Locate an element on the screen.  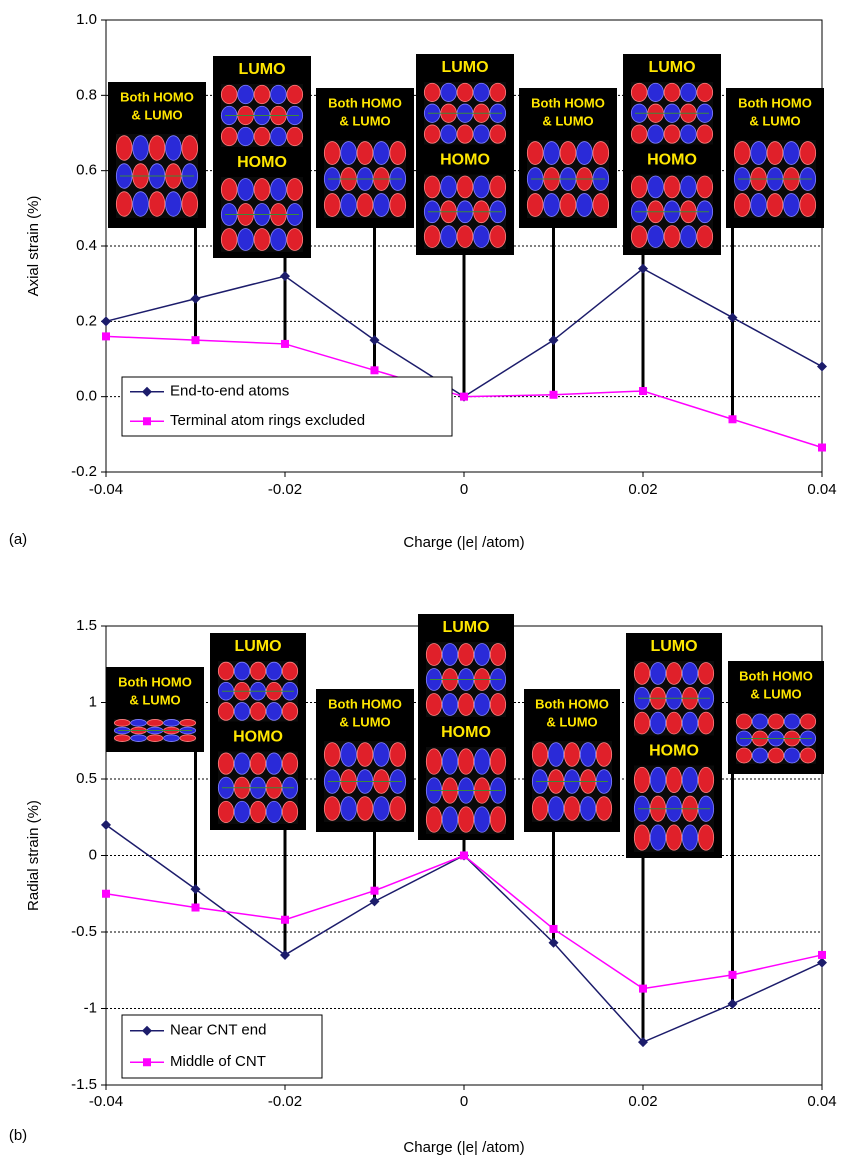
x-tick-label: 0 is located at coordinates (464, 489).